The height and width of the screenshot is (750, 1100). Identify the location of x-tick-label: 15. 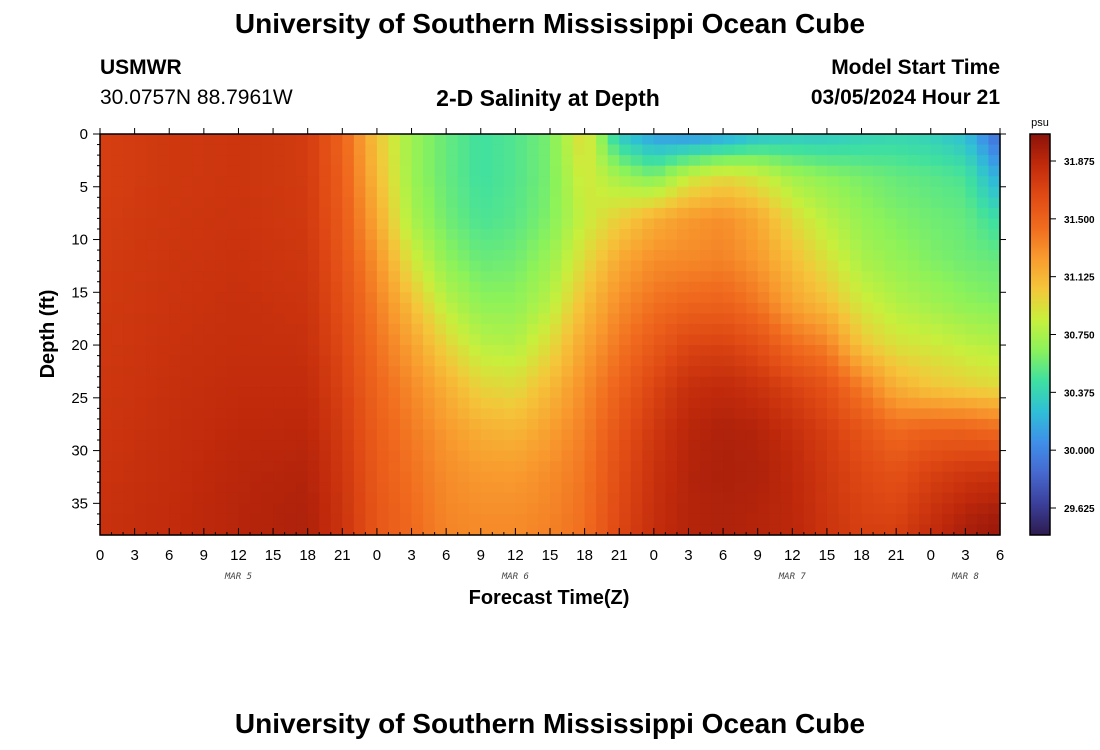
(550, 555).